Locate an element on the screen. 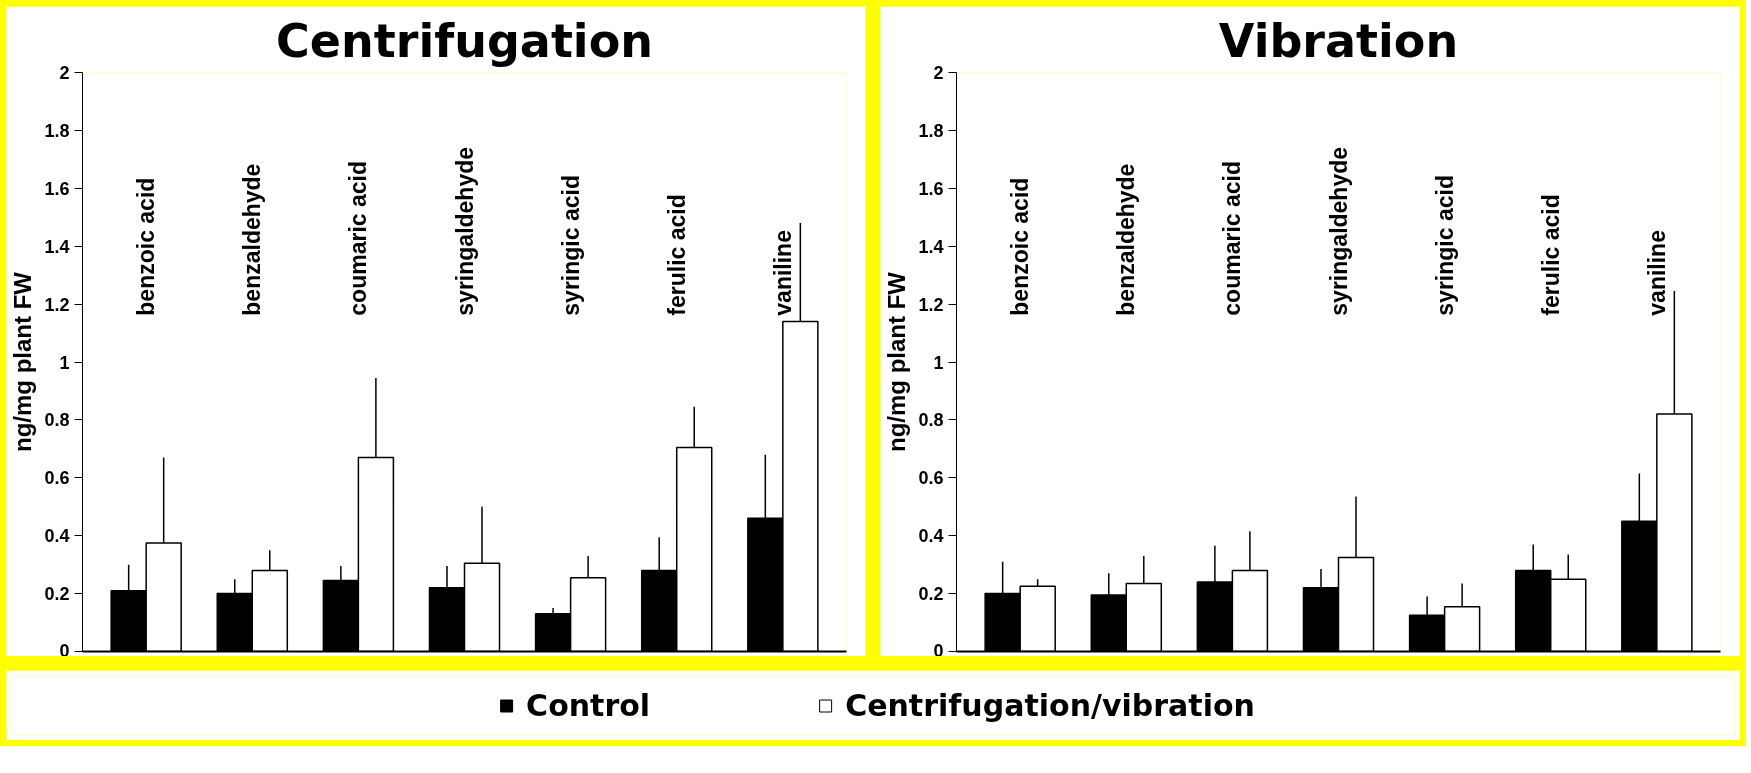 Image resolution: width=1751 pixels, height=773 pixels. chart-title: Centrifugation is located at coordinates (464, 40).